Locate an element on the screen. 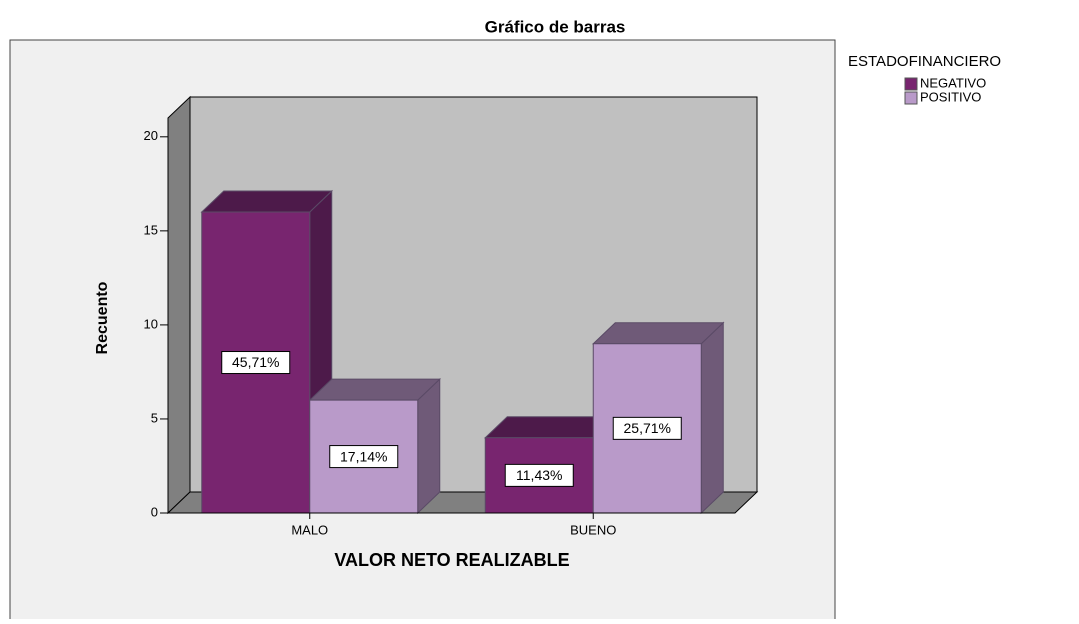  data-label: 25,71% is located at coordinates (647, 428).